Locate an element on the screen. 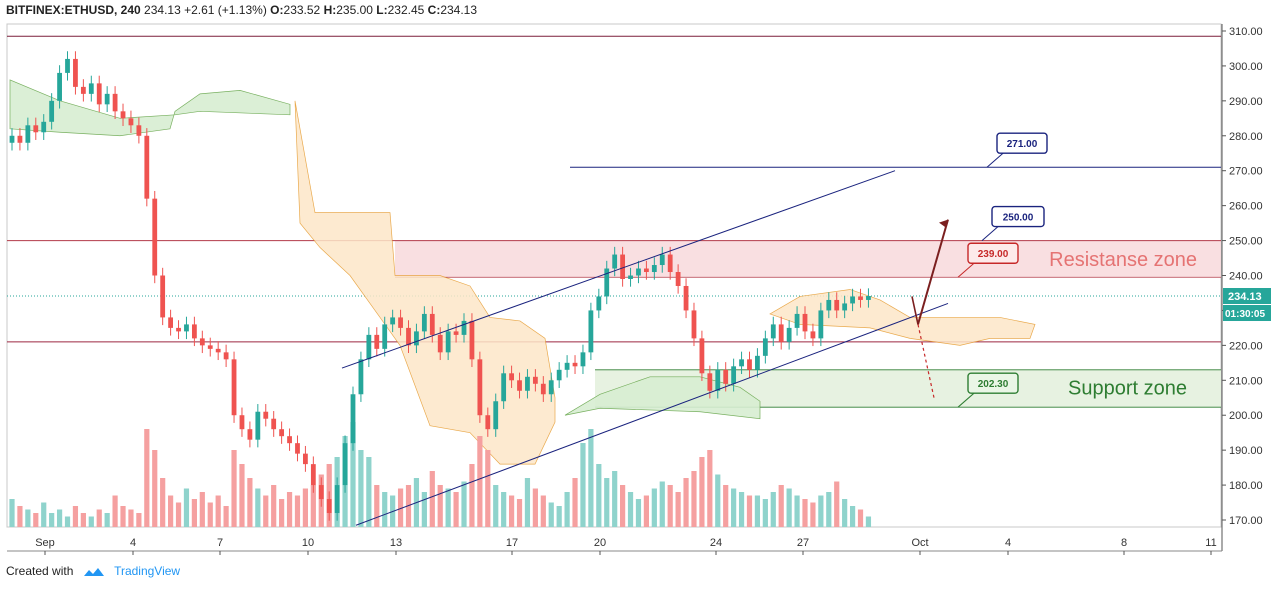 Image resolution: width=1274 pixels, height=589 pixels. resistance-zone-label: Resistanse zone is located at coordinates (1123, 260).